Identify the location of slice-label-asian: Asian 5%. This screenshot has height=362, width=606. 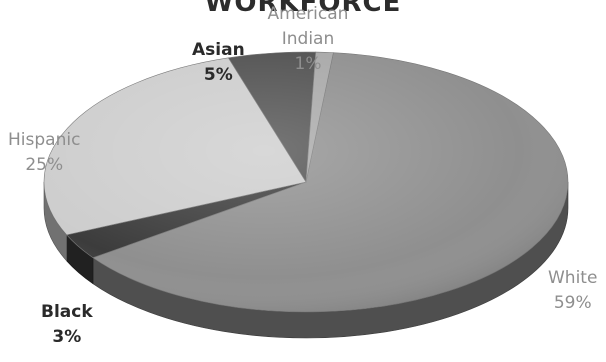
(218, 63).